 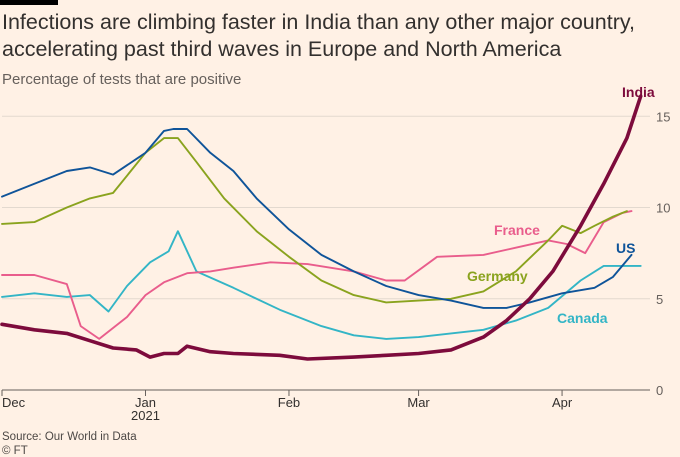 What do you see at coordinates (659, 390) in the screenshot?
I see `y-tick-label: 0` at bounding box center [659, 390].